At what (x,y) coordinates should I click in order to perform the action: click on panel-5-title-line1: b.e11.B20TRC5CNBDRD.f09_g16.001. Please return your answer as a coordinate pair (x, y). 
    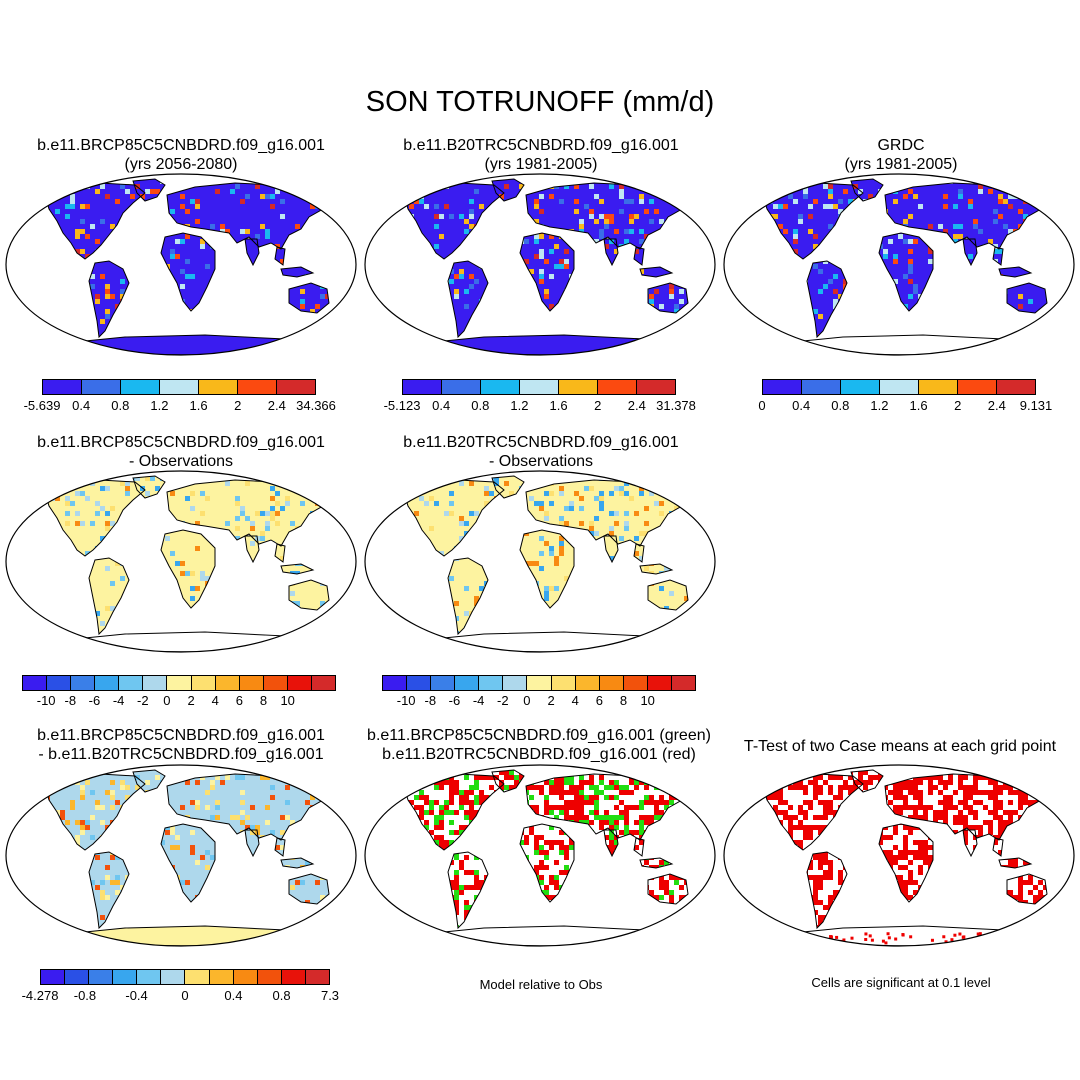
    Looking at the image, I should click on (541, 442).